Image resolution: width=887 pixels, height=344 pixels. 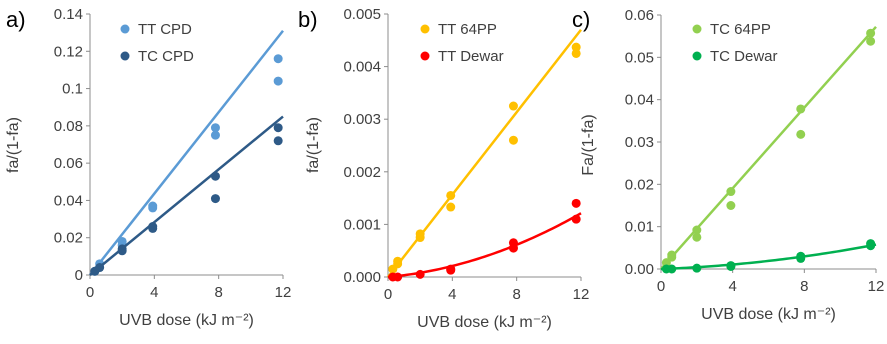 What do you see at coordinates (125, 29) in the screenshot?
I see `legend-marker-tt-cpd` at bounding box center [125, 29].